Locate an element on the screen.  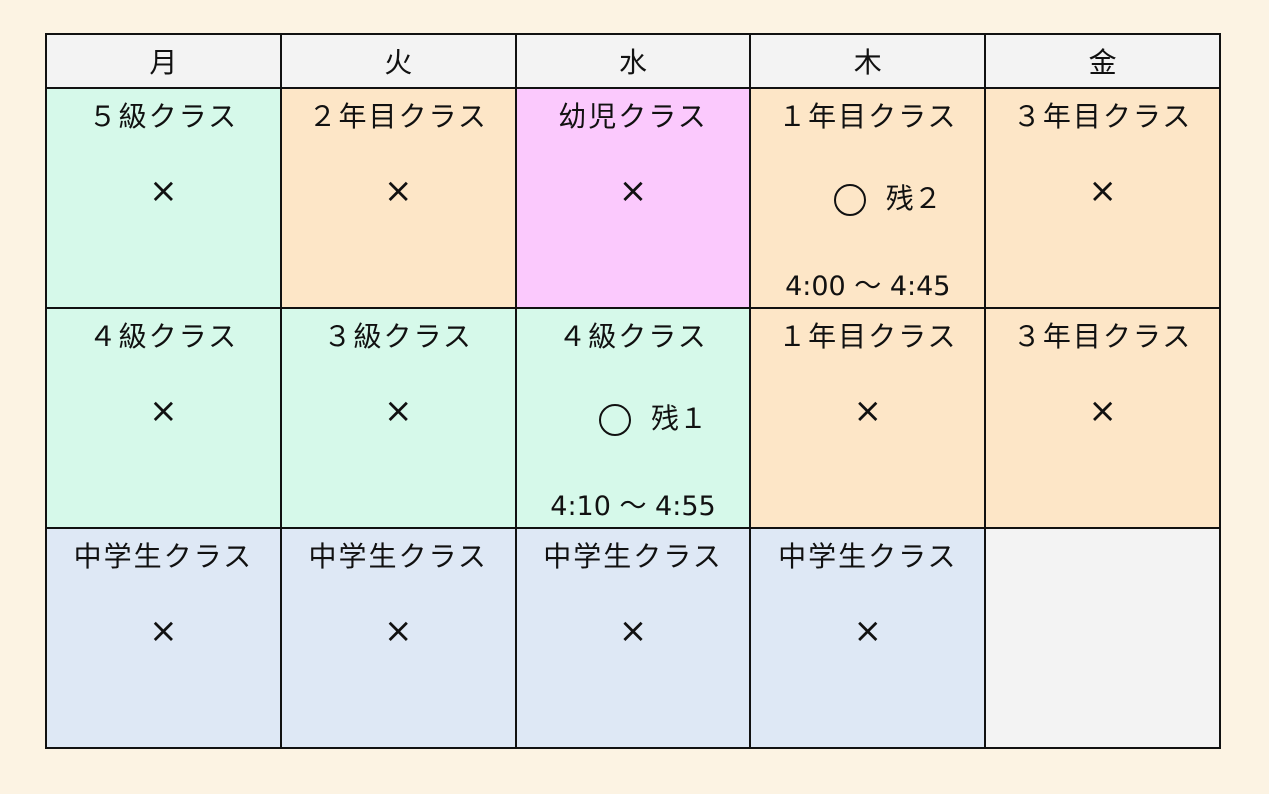
class-cell: １年目クラス × is located at coordinates (868, 418).